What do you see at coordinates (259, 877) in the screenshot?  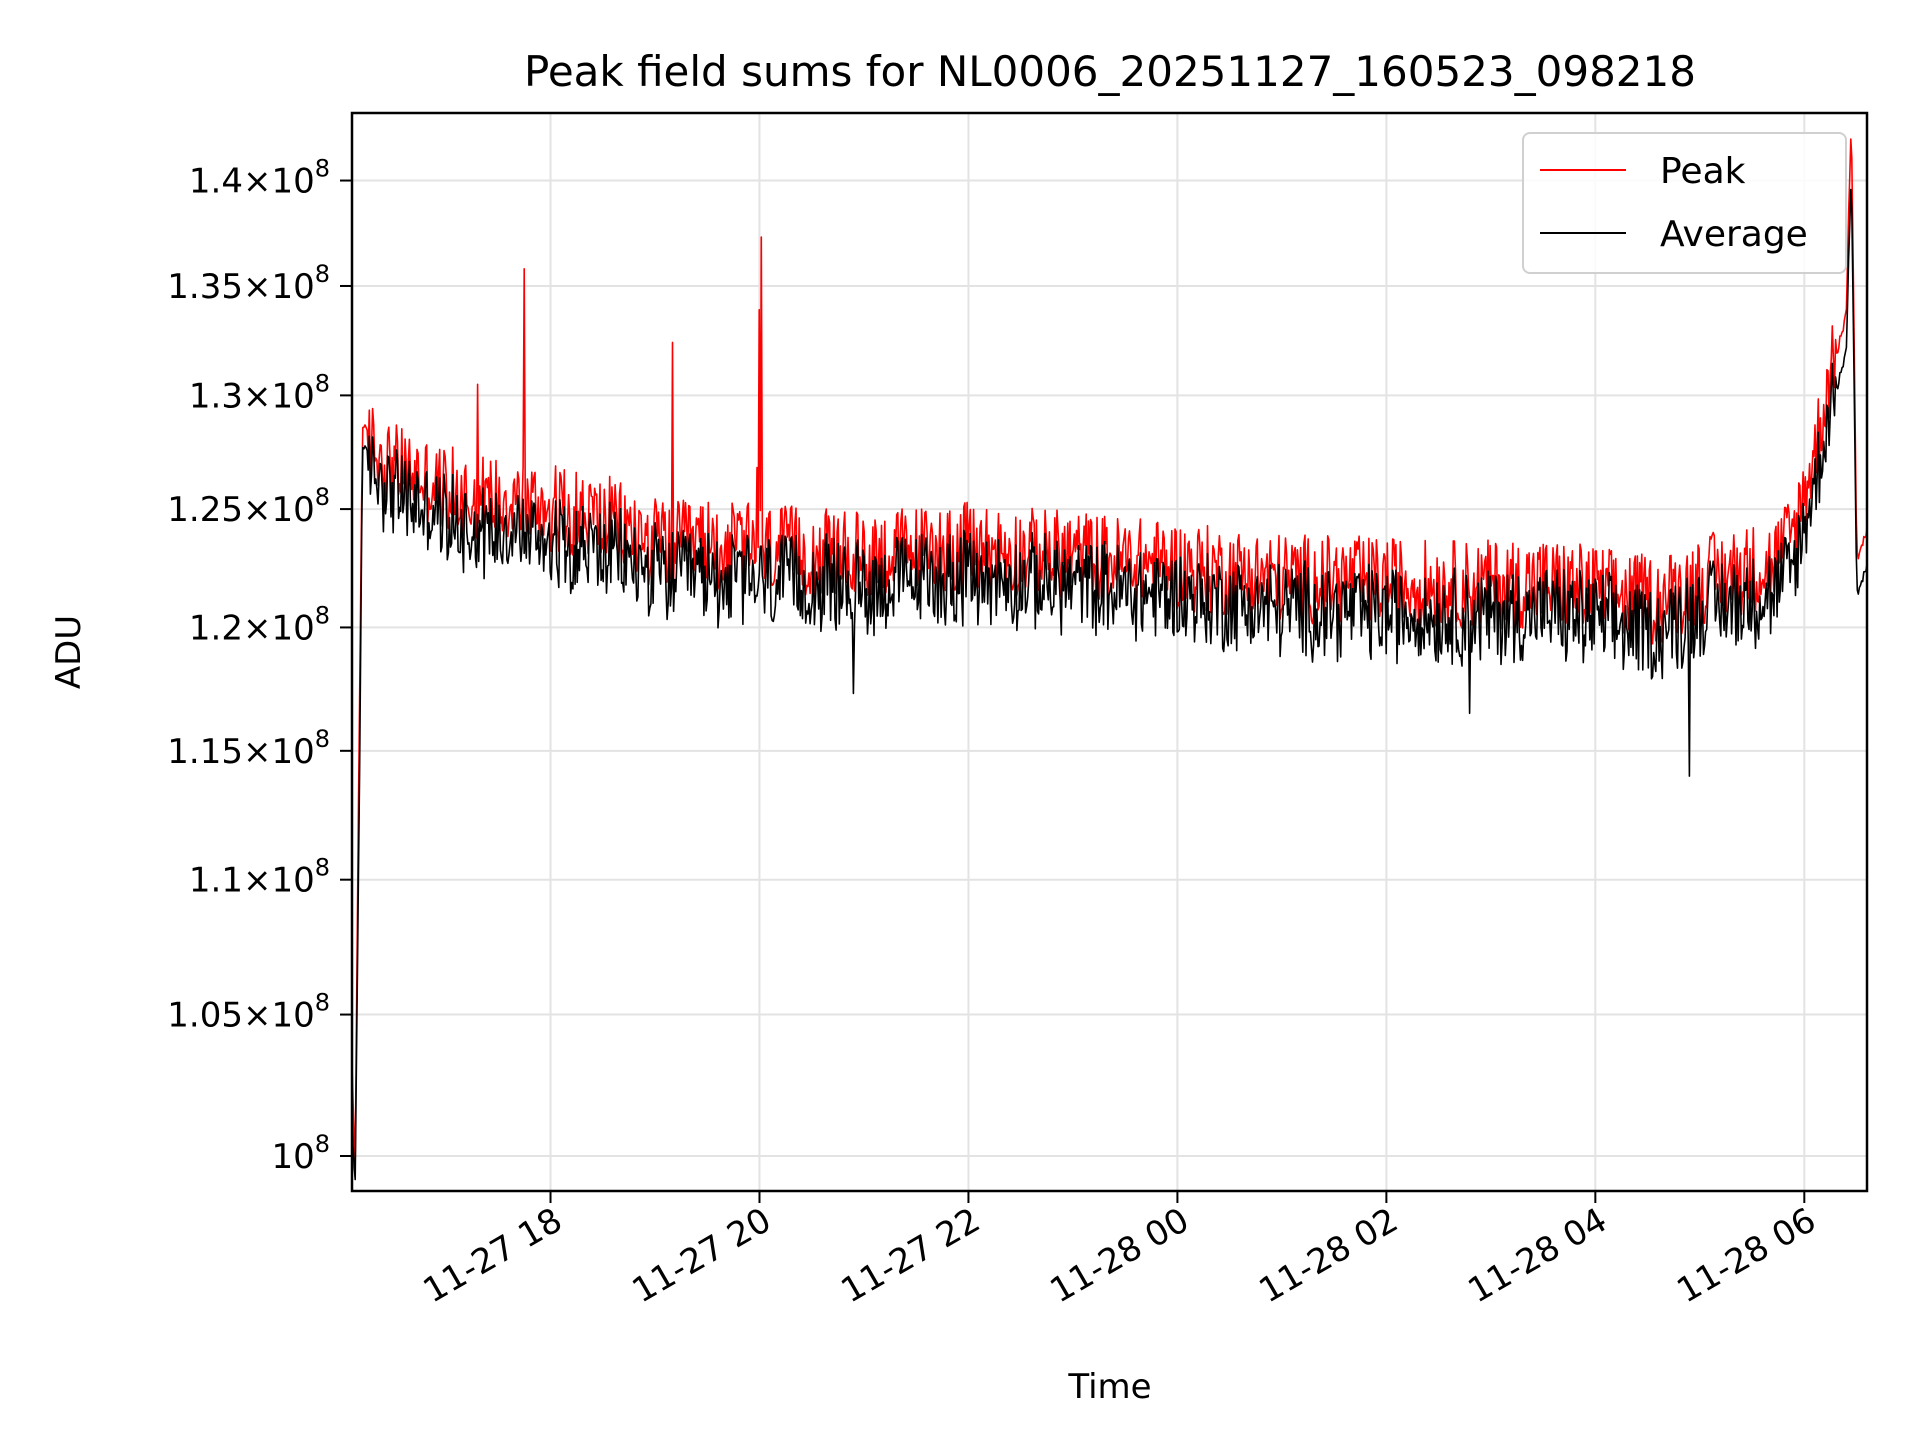 I see `y-tick-label: 1.1×108` at bounding box center [259, 877].